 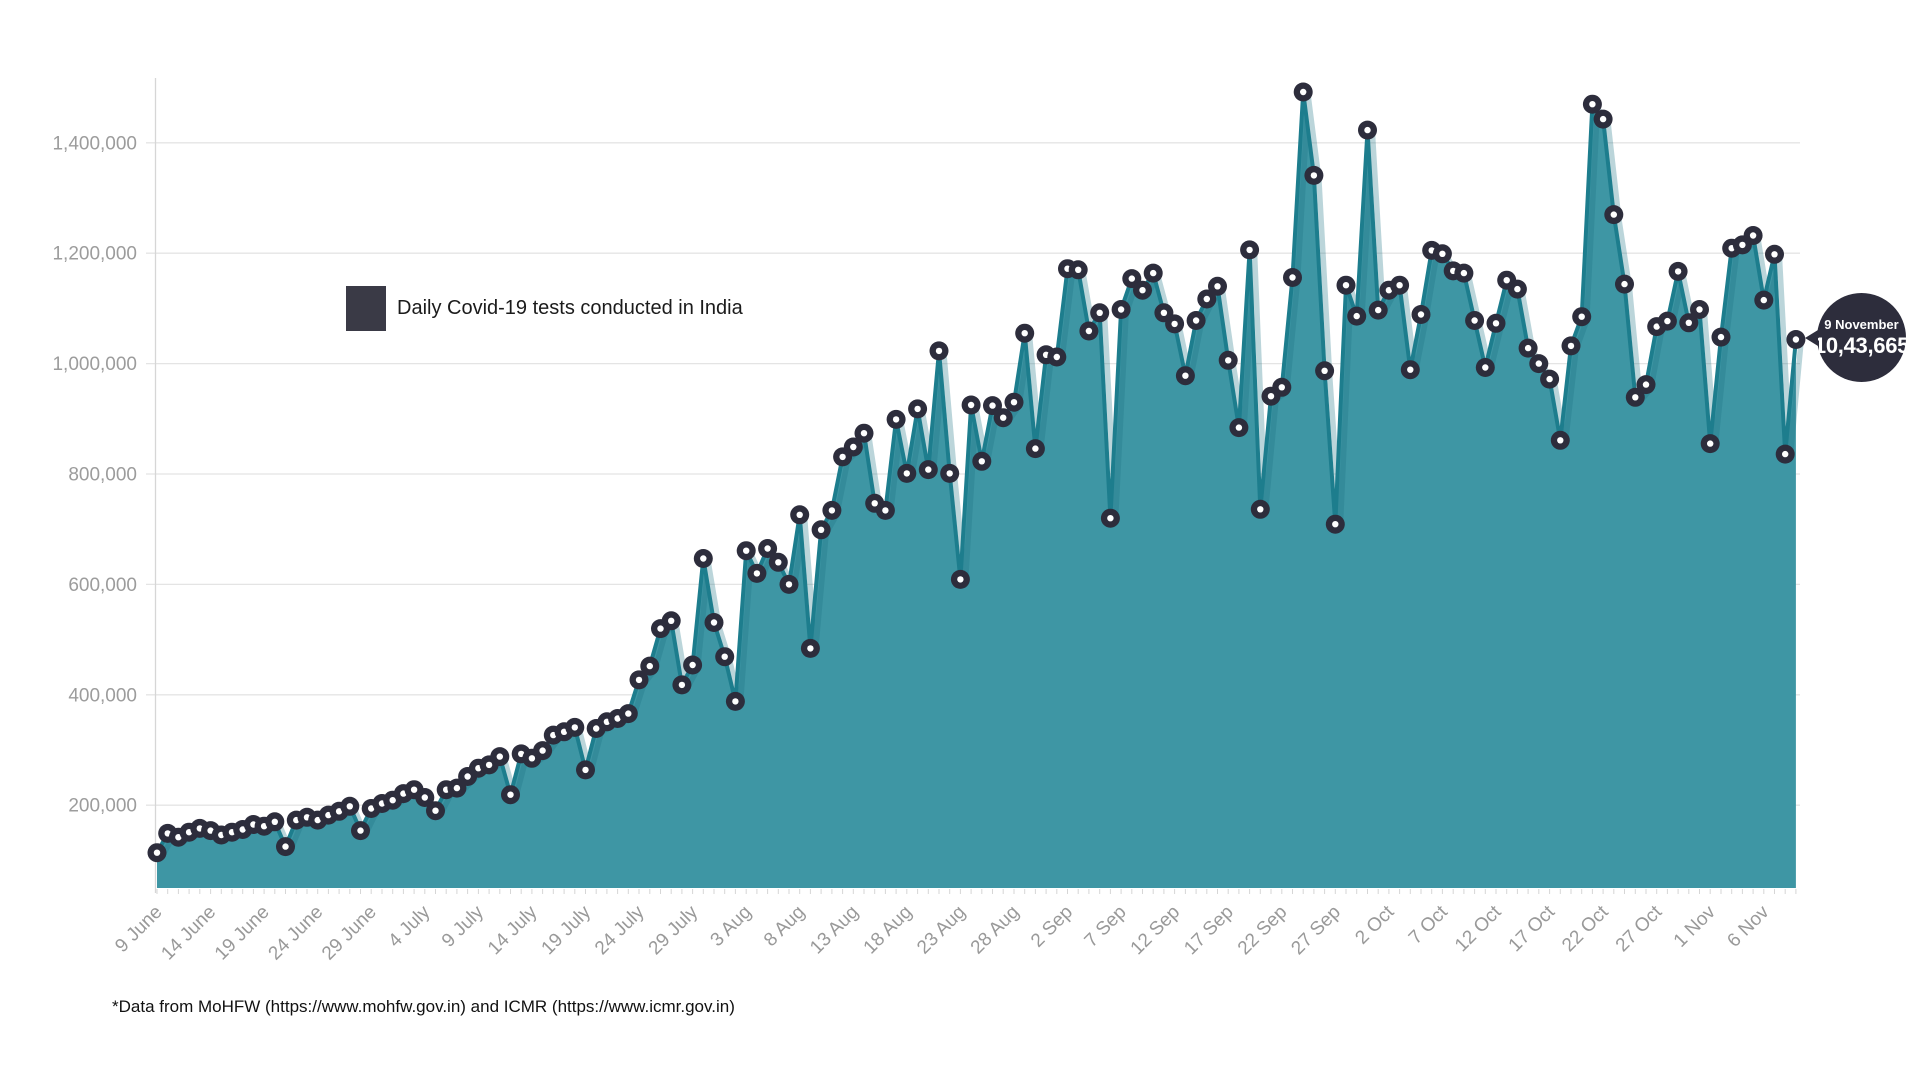 What do you see at coordinates (1695, 926) in the screenshot?
I see `x-tick-label: 1 Nov` at bounding box center [1695, 926].